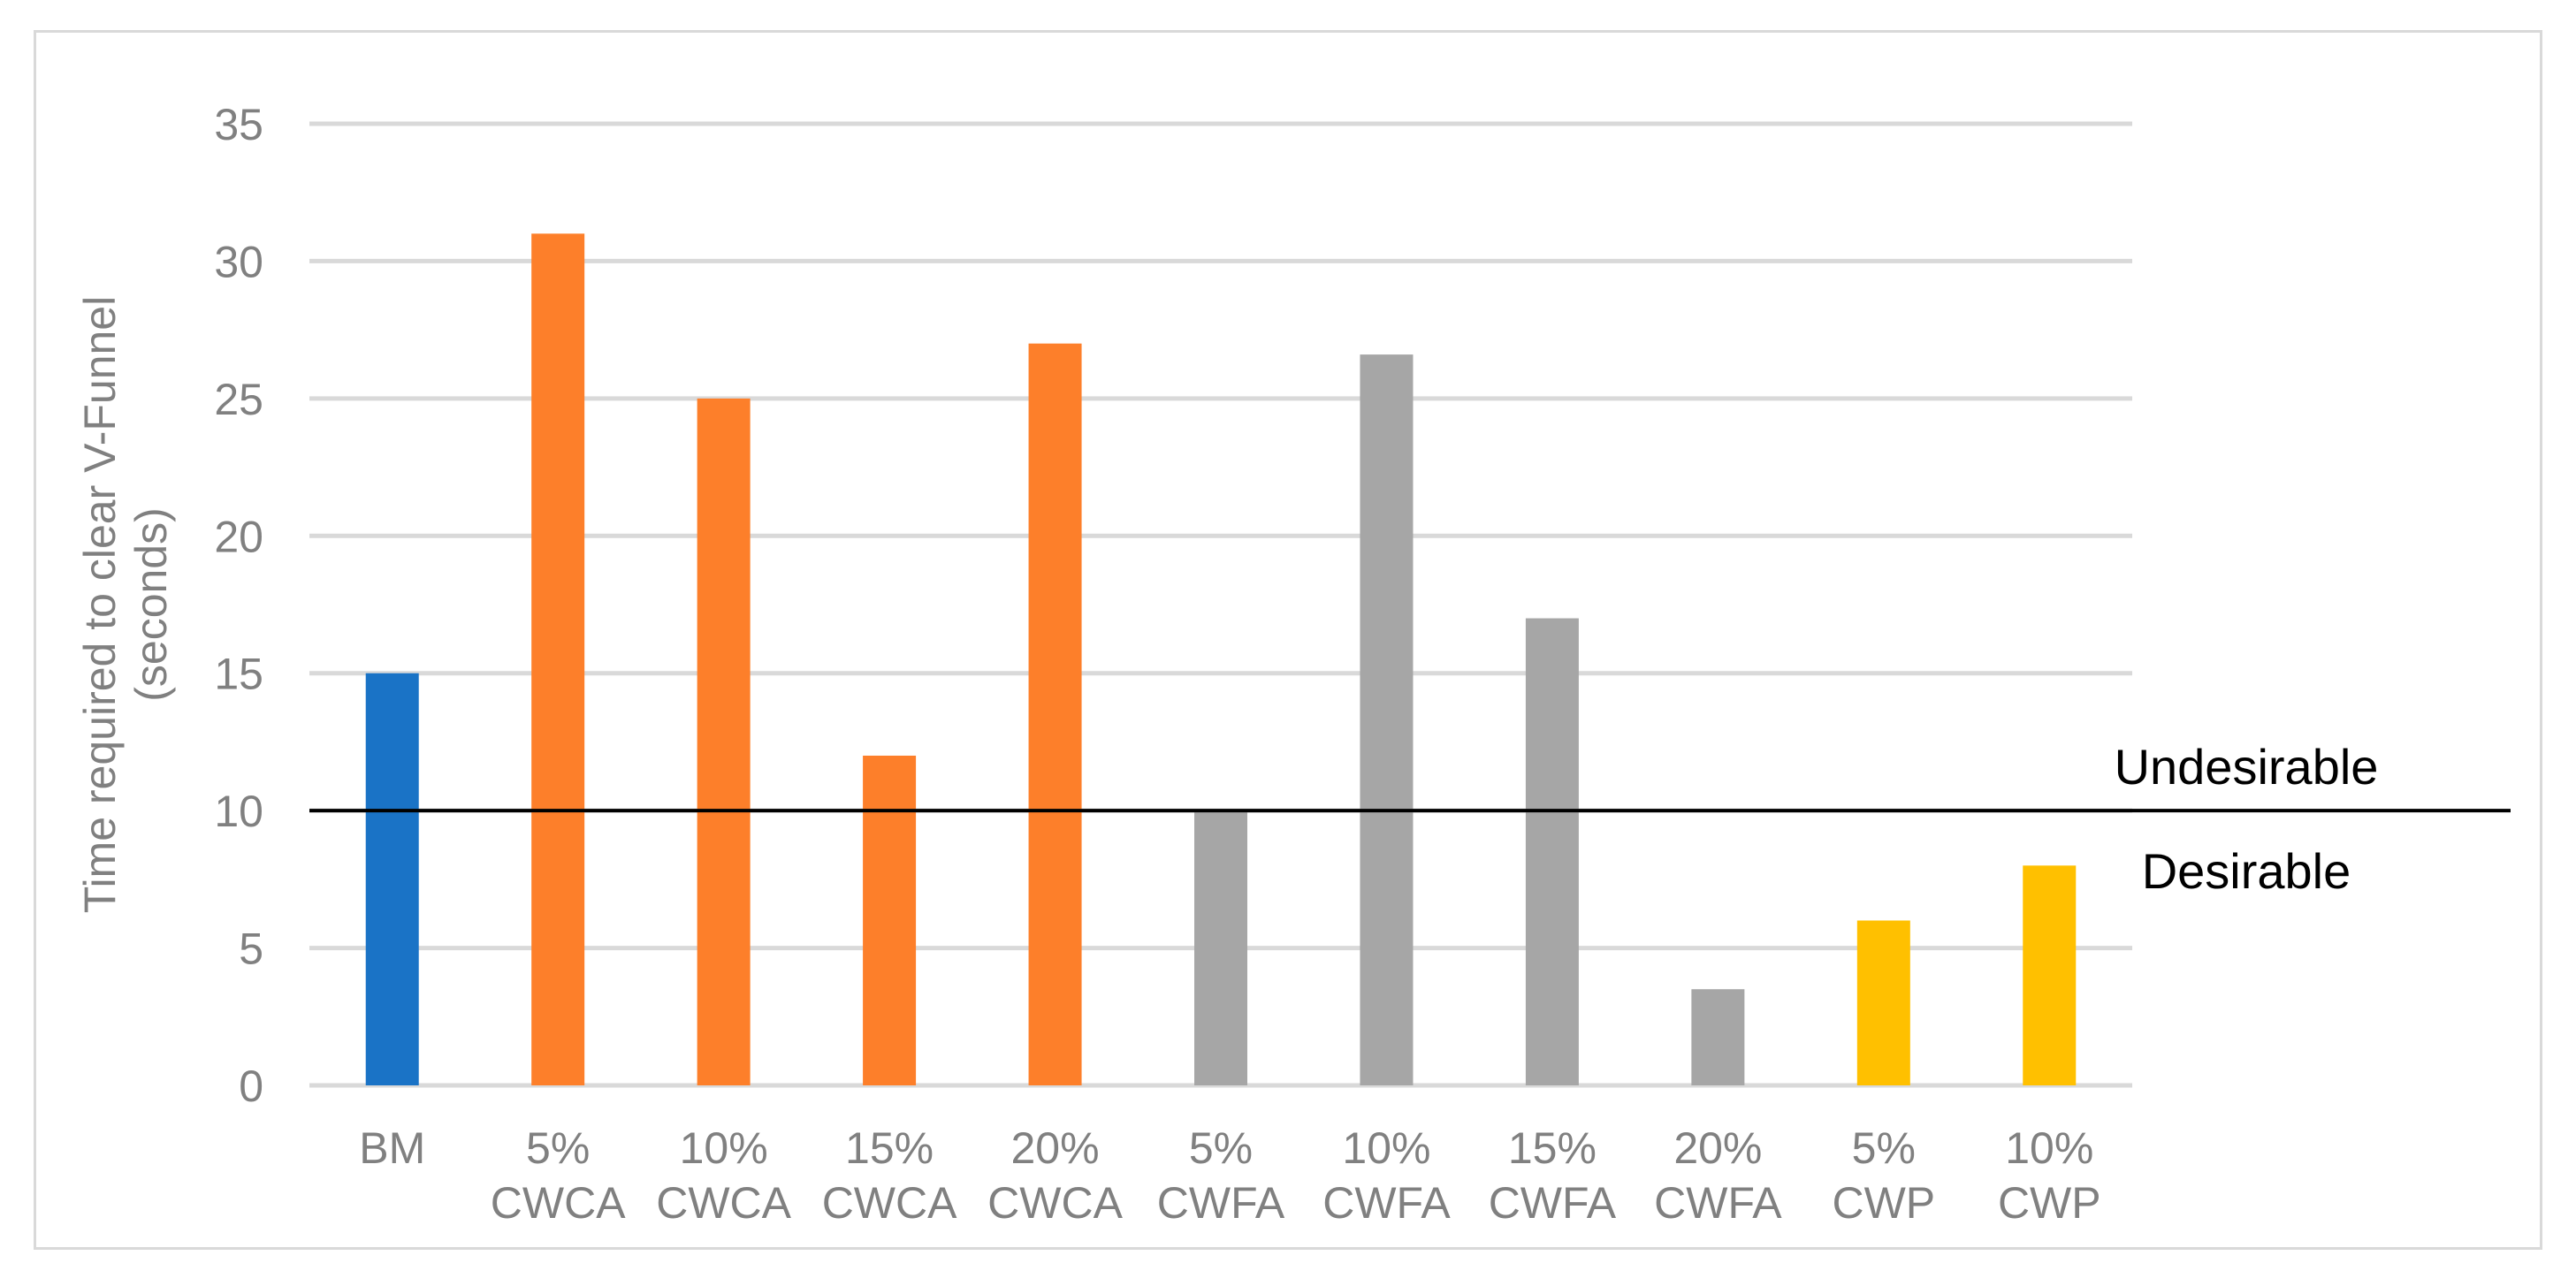  What do you see at coordinates (238, 675) in the screenshot?
I see `y-tick-label: 15` at bounding box center [238, 675].